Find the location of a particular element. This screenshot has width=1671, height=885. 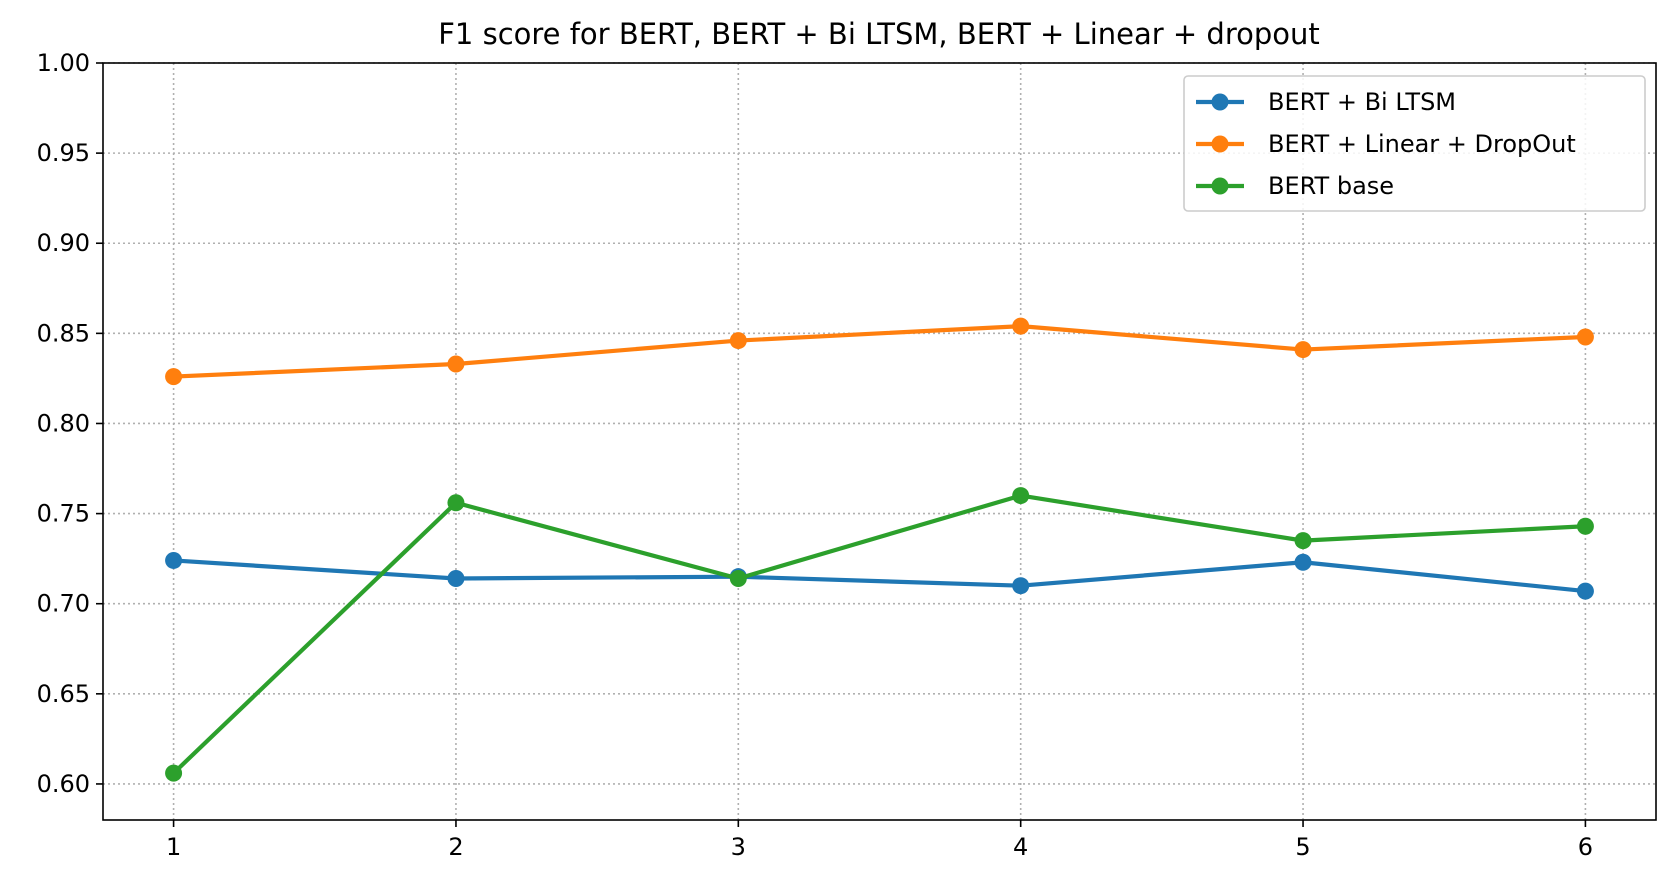

y-tick-label: 0.60 is located at coordinates (63, 784).